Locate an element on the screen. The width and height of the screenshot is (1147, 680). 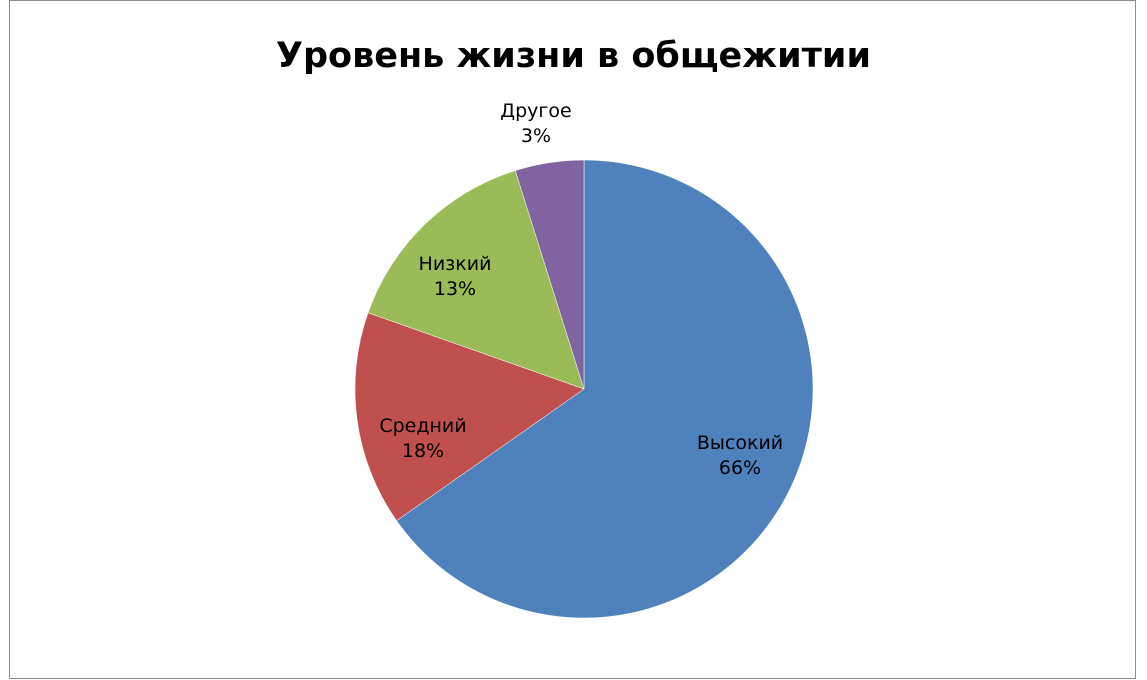
slice-category-label: Средний is located at coordinates (422, 426).